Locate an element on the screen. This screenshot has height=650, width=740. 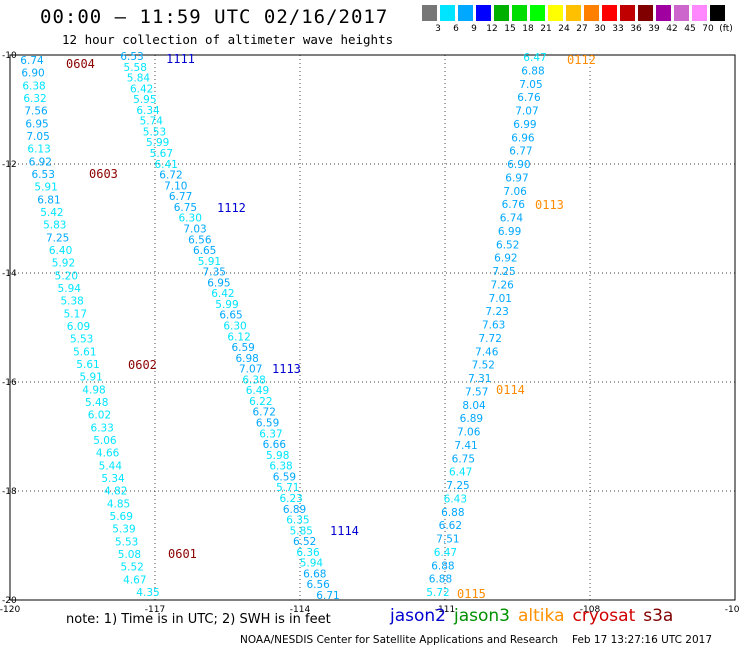
wave-height-value: 6.72 is located at coordinates (264, 413).